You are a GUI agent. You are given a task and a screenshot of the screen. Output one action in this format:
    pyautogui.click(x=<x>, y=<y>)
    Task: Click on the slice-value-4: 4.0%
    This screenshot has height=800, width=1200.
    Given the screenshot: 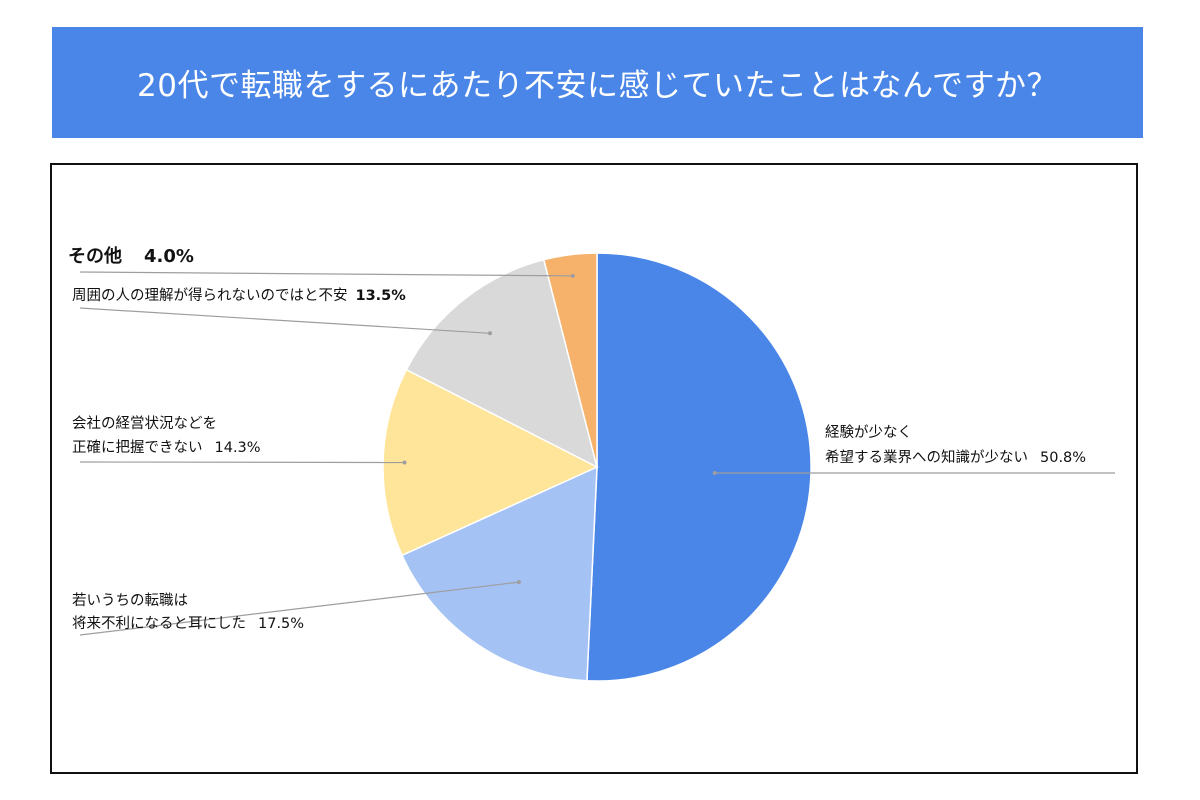 What is the action you would take?
    pyautogui.click(x=169, y=256)
    